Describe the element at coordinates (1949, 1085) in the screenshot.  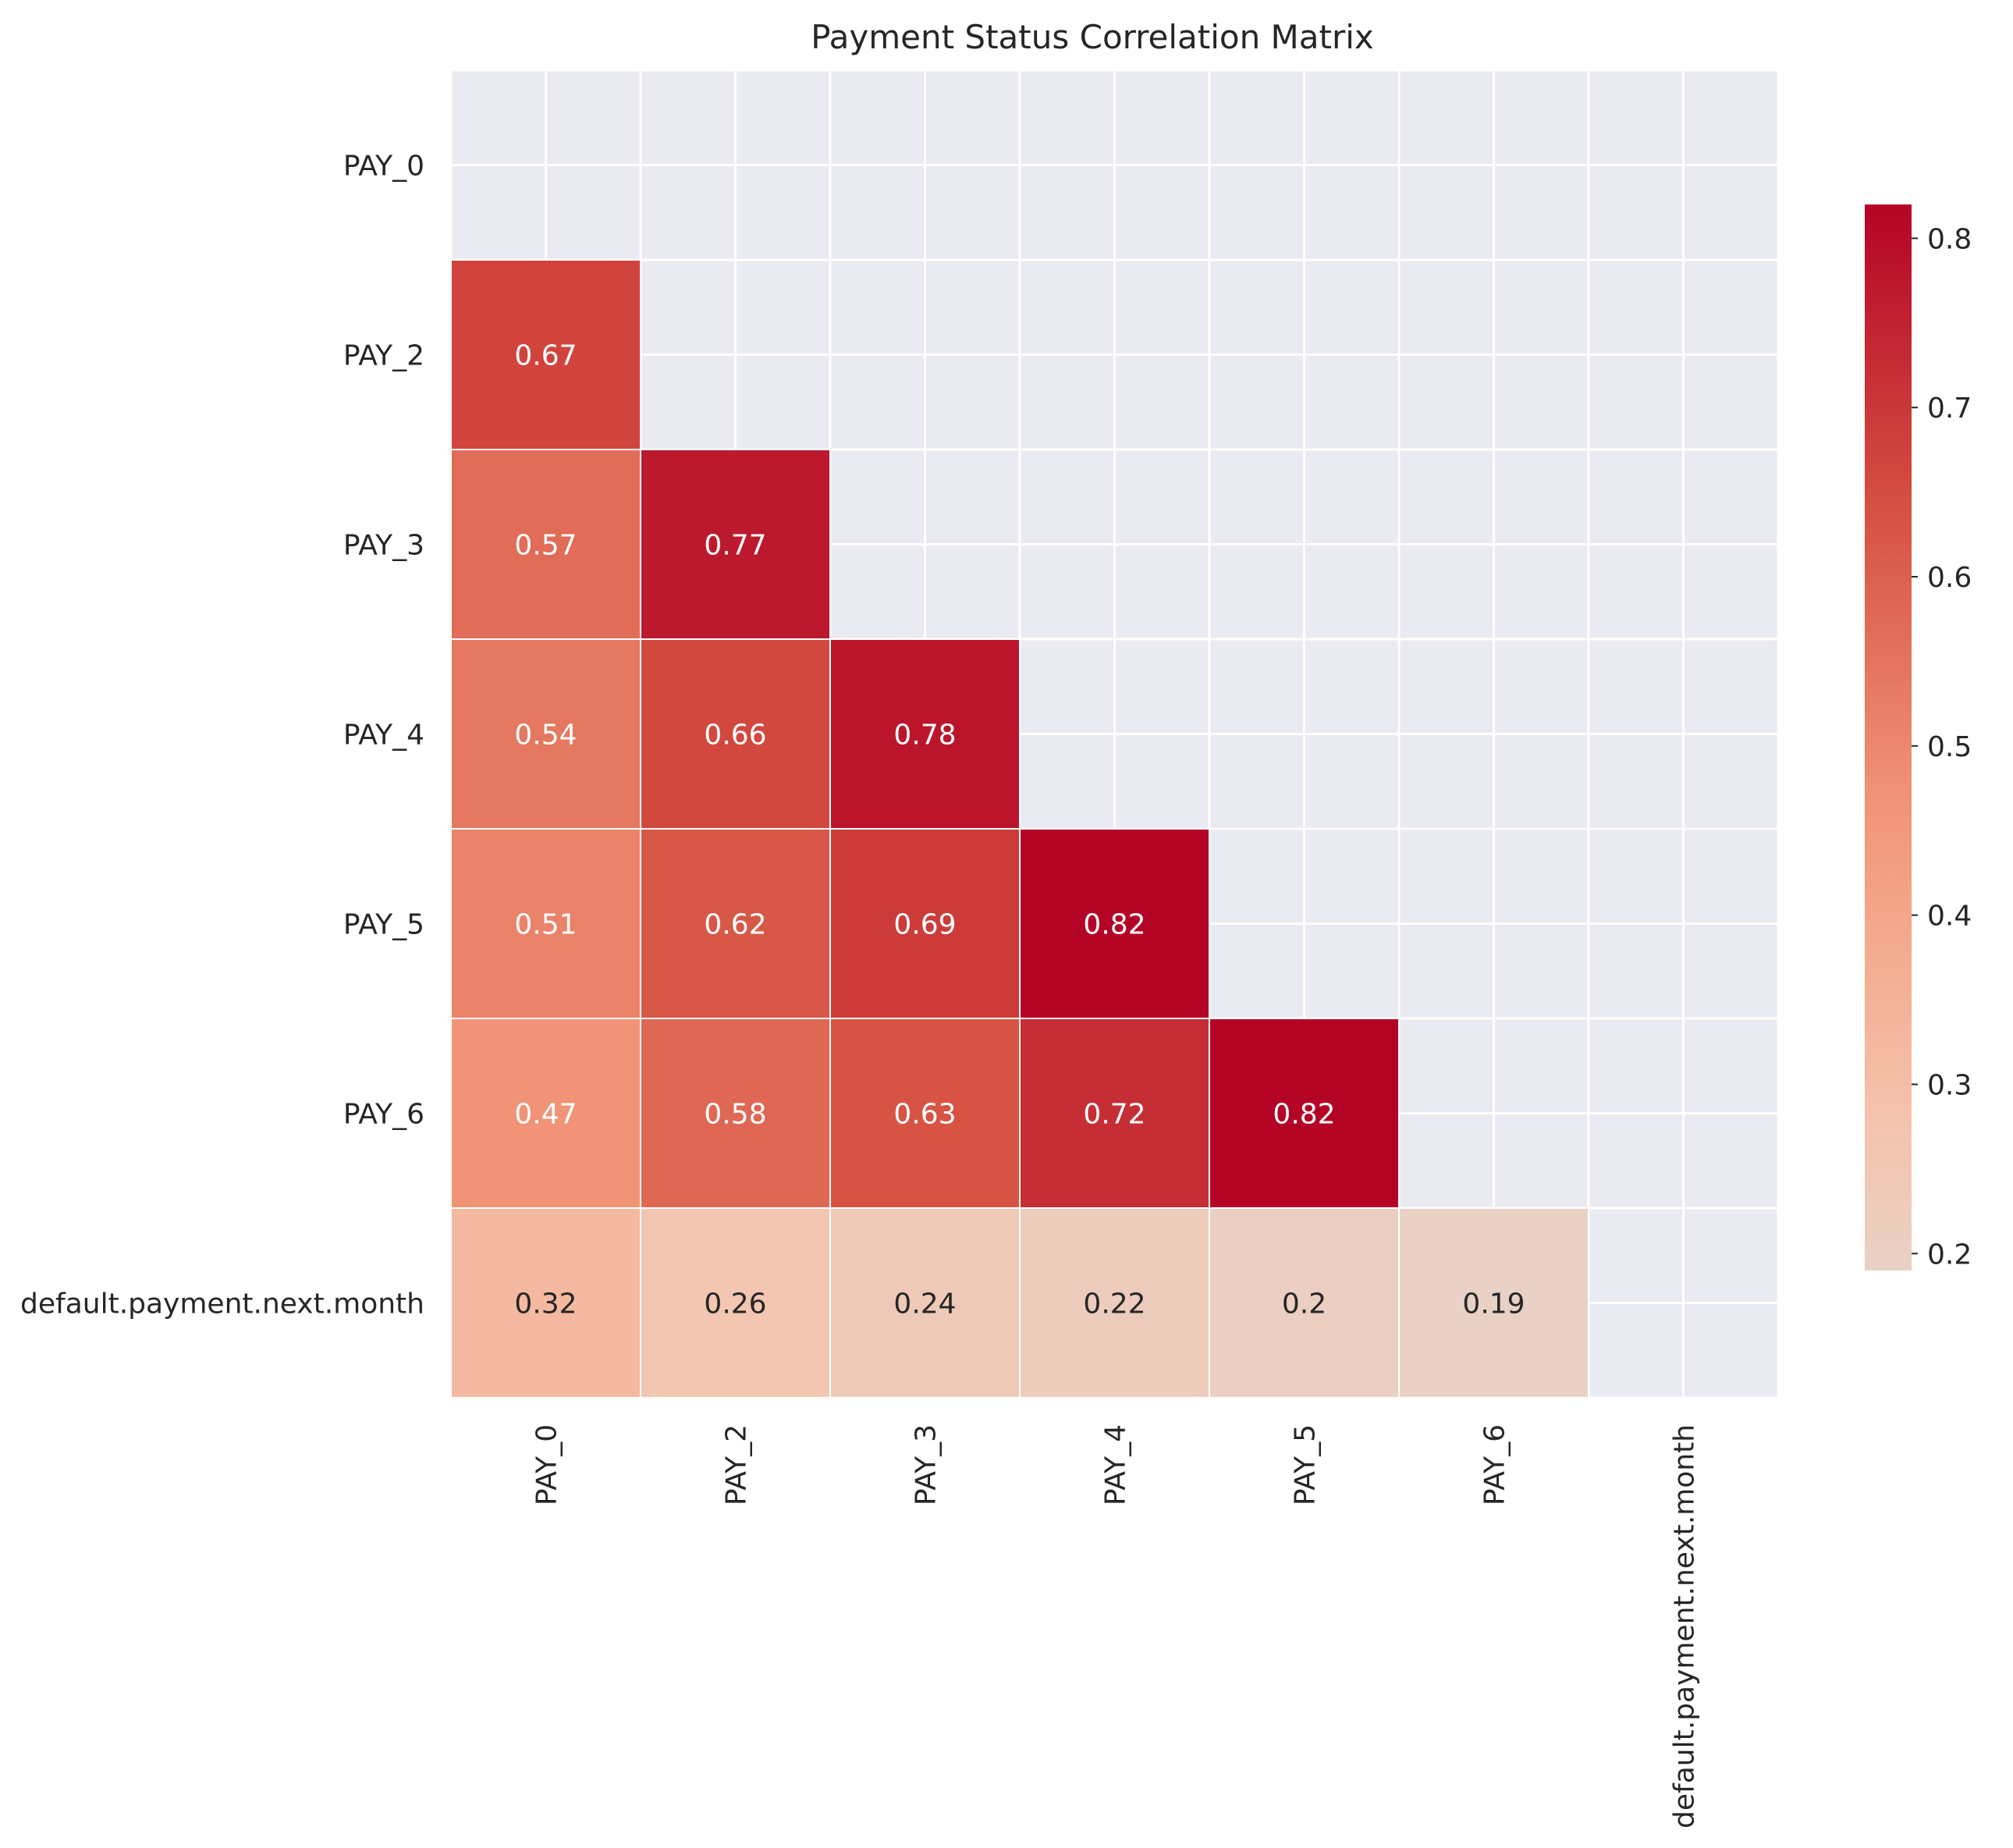
I see `colorbar-tick-label: 0.3` at that location.